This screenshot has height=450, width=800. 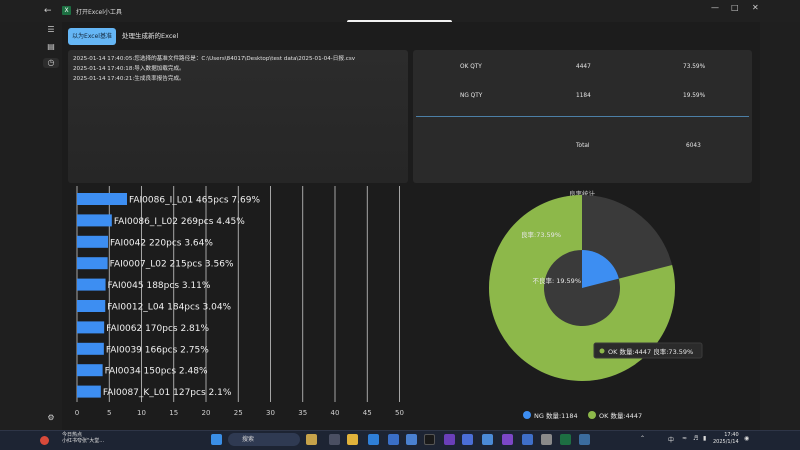 What do you see at coordinates (592, 415) in the screenshot?
I see `legend-ok-swatch` at bounding box center [592, 415].